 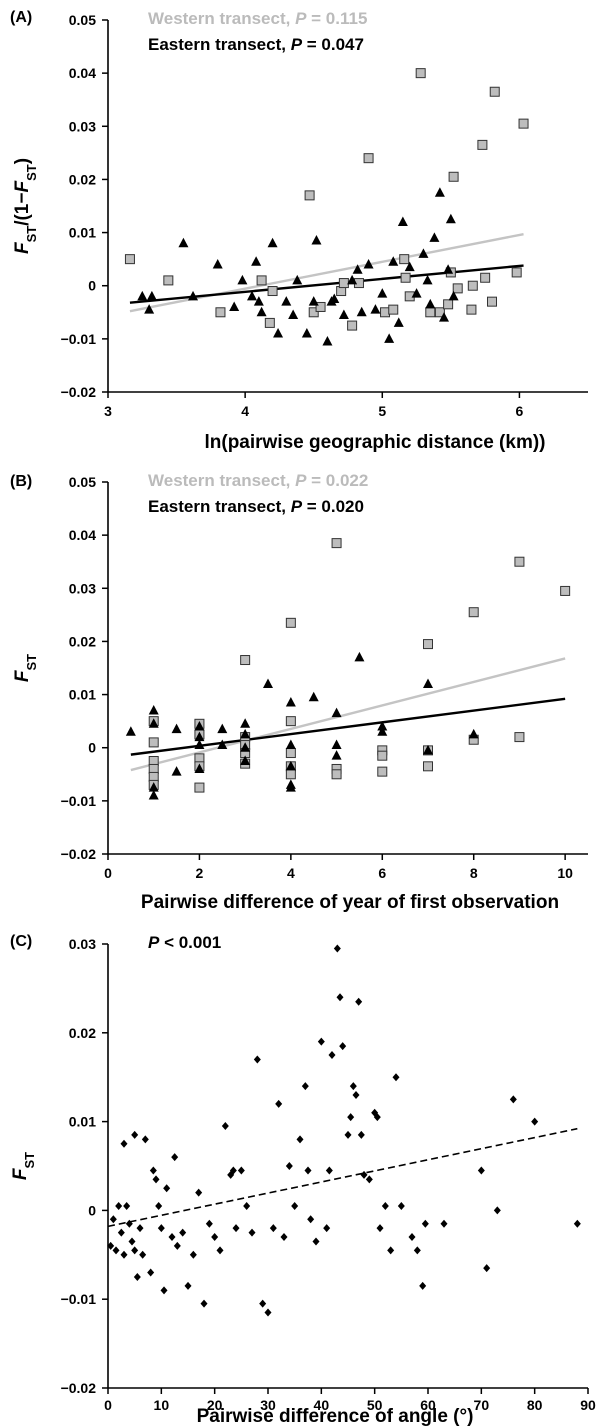 What do you see at coordinates (82, 73) in the screenshot?
I see `y-tick-label: 0.04` at bounding box center [82, 73].